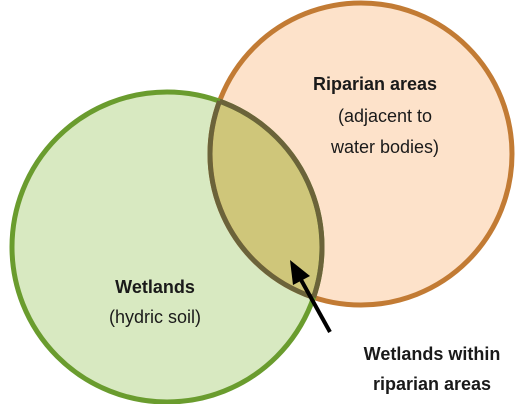  Describe the element at coordinates (385, 116) in the screenshot. I see `set-description: (adjacent to` at that location.